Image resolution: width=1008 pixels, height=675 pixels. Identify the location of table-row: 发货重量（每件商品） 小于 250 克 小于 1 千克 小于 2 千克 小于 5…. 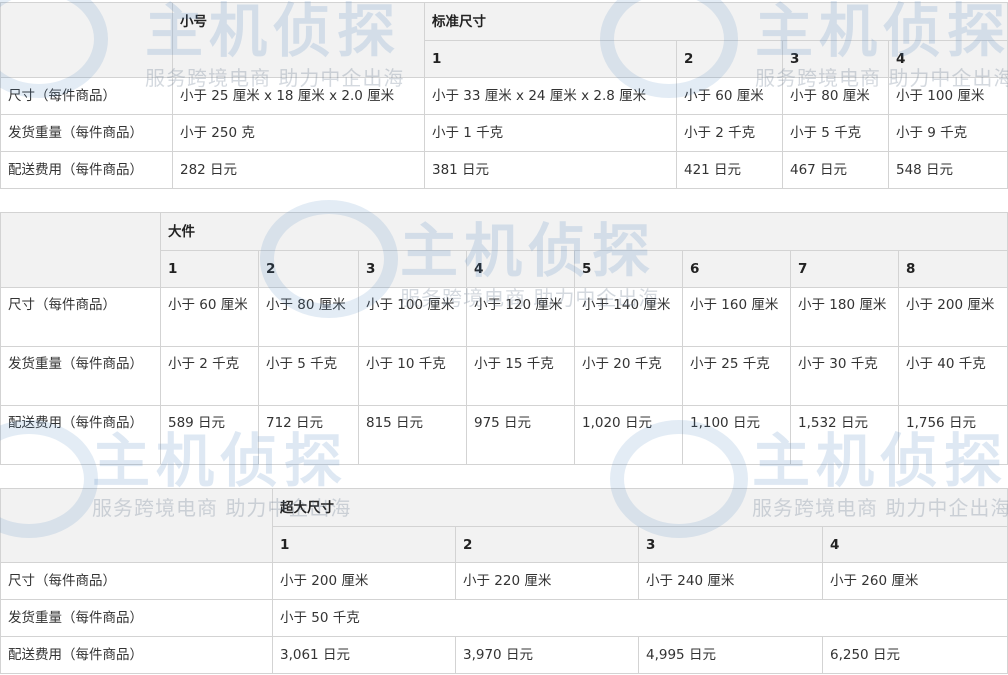
(504, 133).